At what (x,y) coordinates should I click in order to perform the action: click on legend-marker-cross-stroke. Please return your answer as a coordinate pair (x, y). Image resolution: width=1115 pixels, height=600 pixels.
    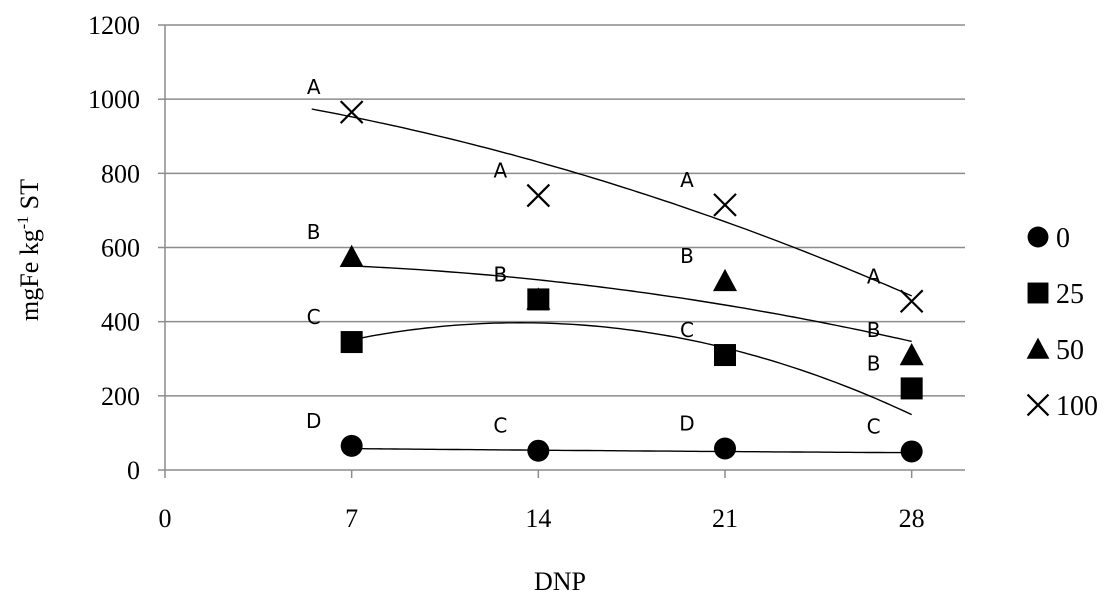
    Looking at the image, I should click on (1038, 405).